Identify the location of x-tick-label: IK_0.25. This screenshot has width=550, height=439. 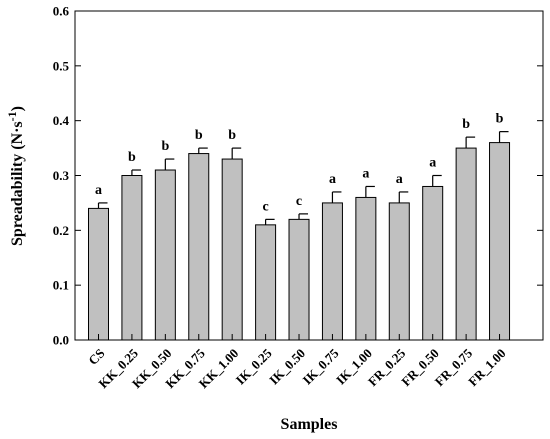
(254, 366).